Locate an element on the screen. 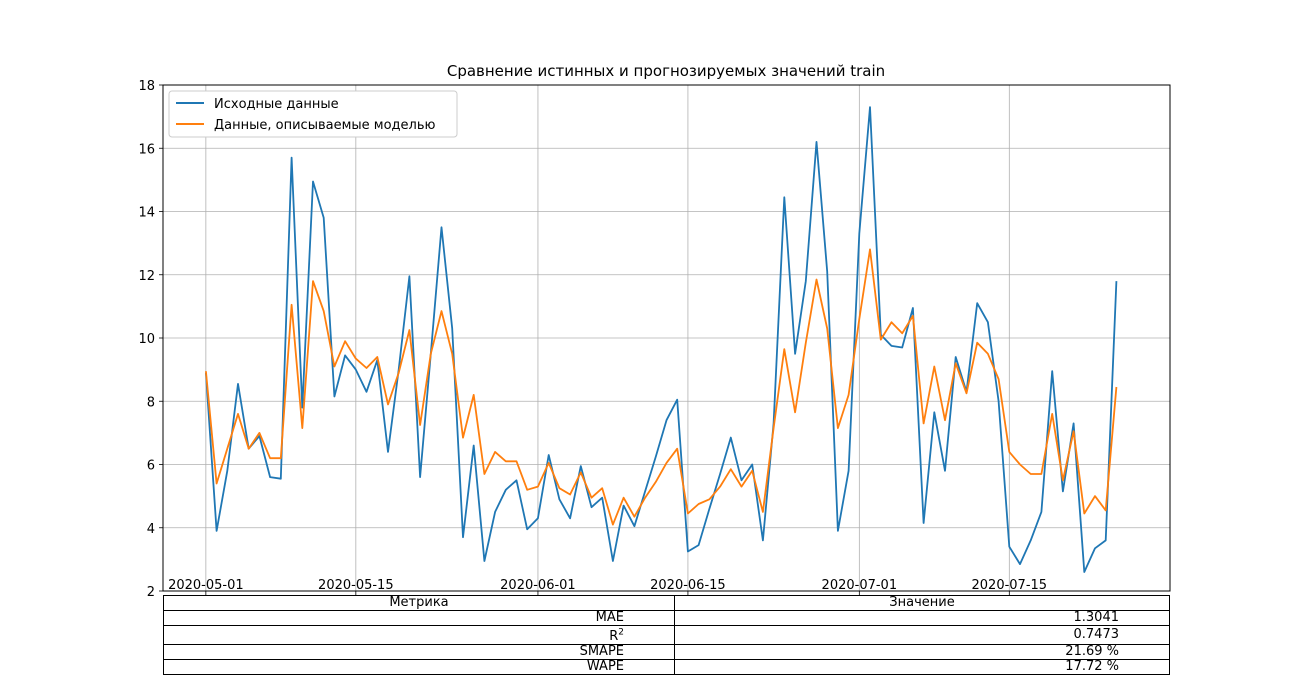 The image size is (1300, 700). y-tick-label: 12 is located at coordinates (146, 276).